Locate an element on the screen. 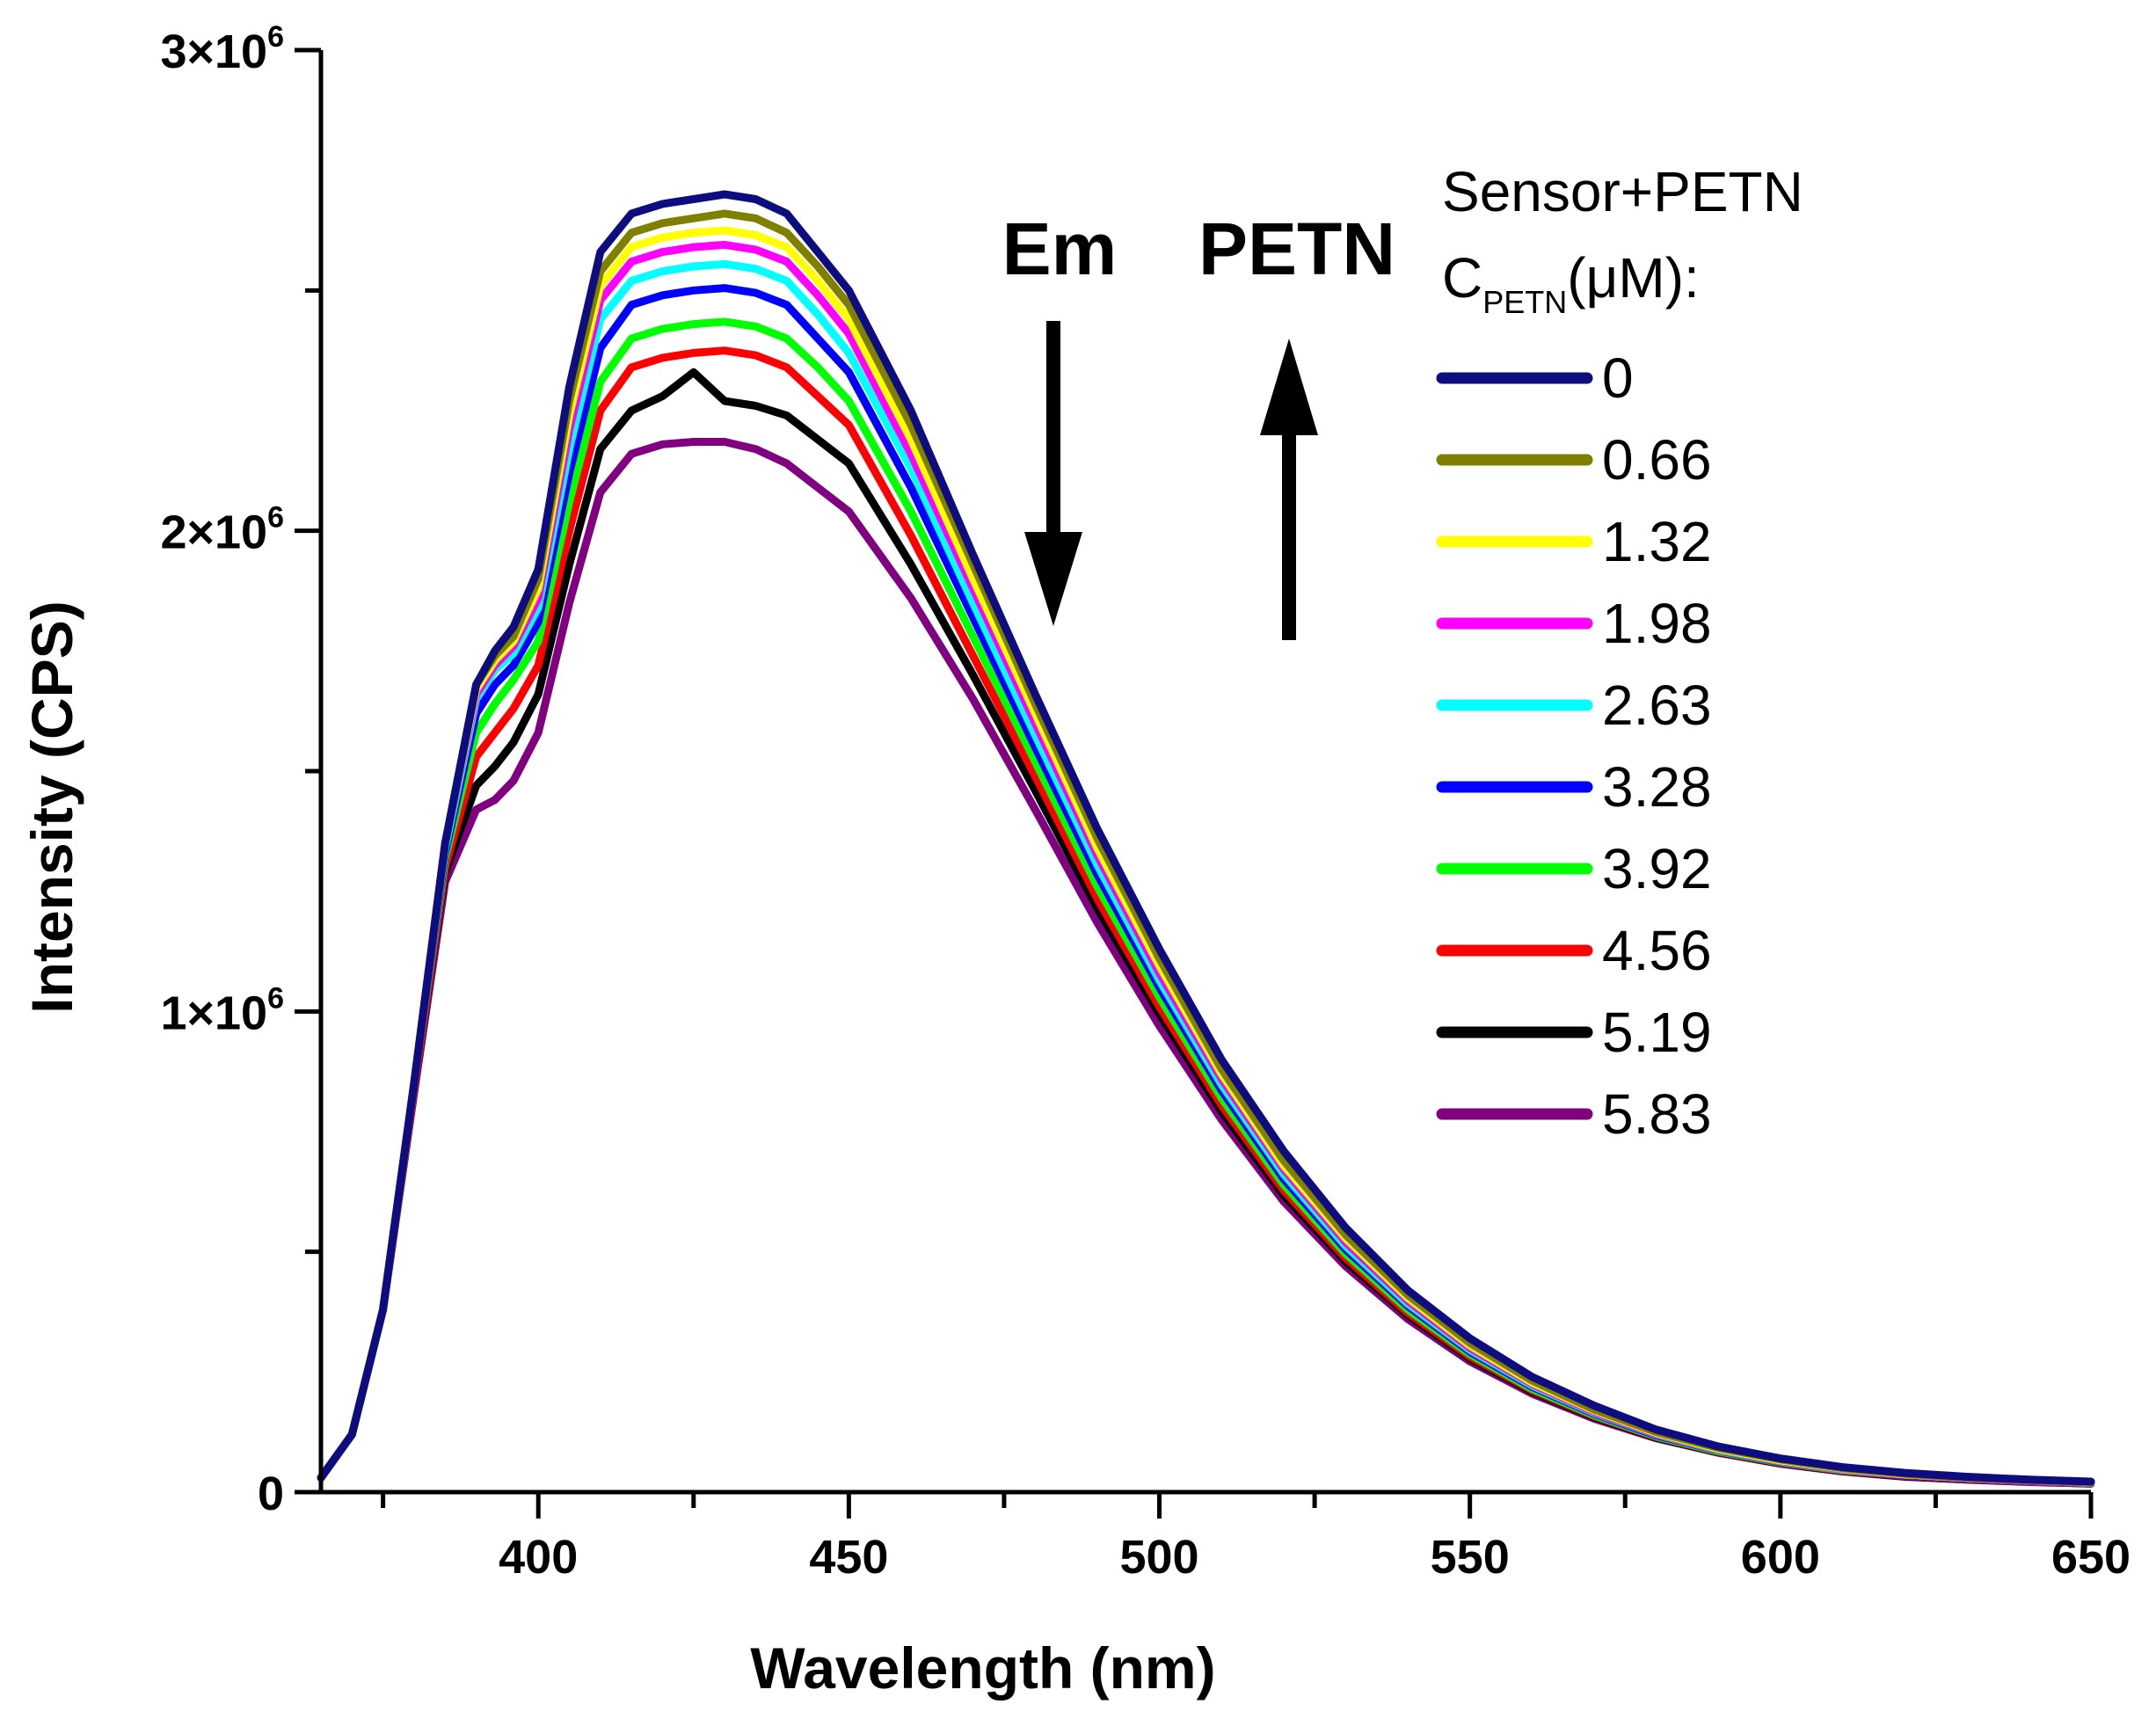 The width and height of the screenshot is (2156, 1719). em-annotation: Em is located at coordinates (1060, 249).